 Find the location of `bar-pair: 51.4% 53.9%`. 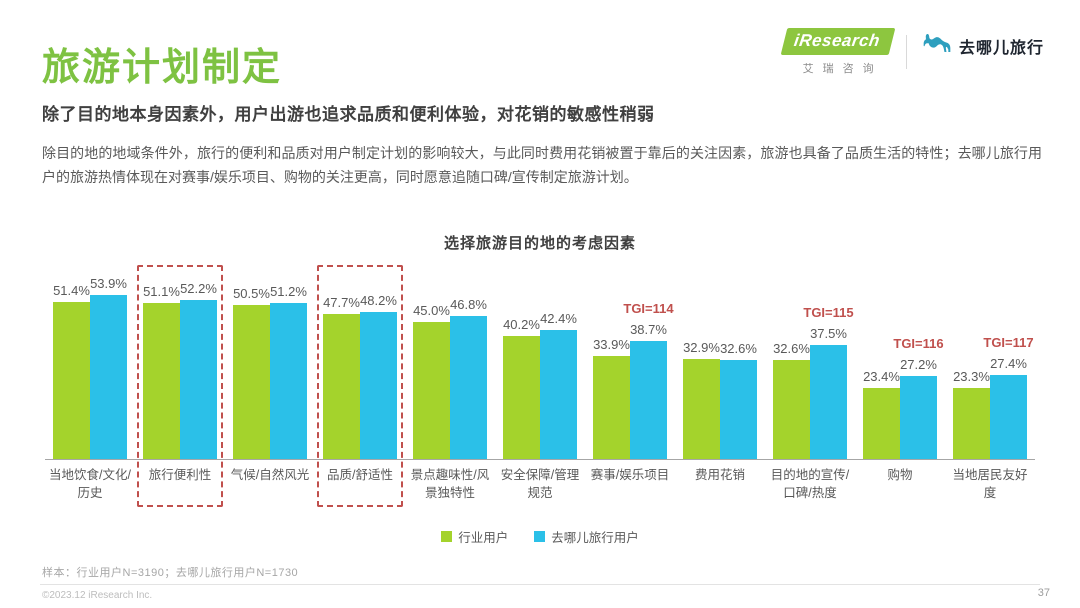

bar-pair: 51.4% 53.9% is located at coordinates (90, 357).